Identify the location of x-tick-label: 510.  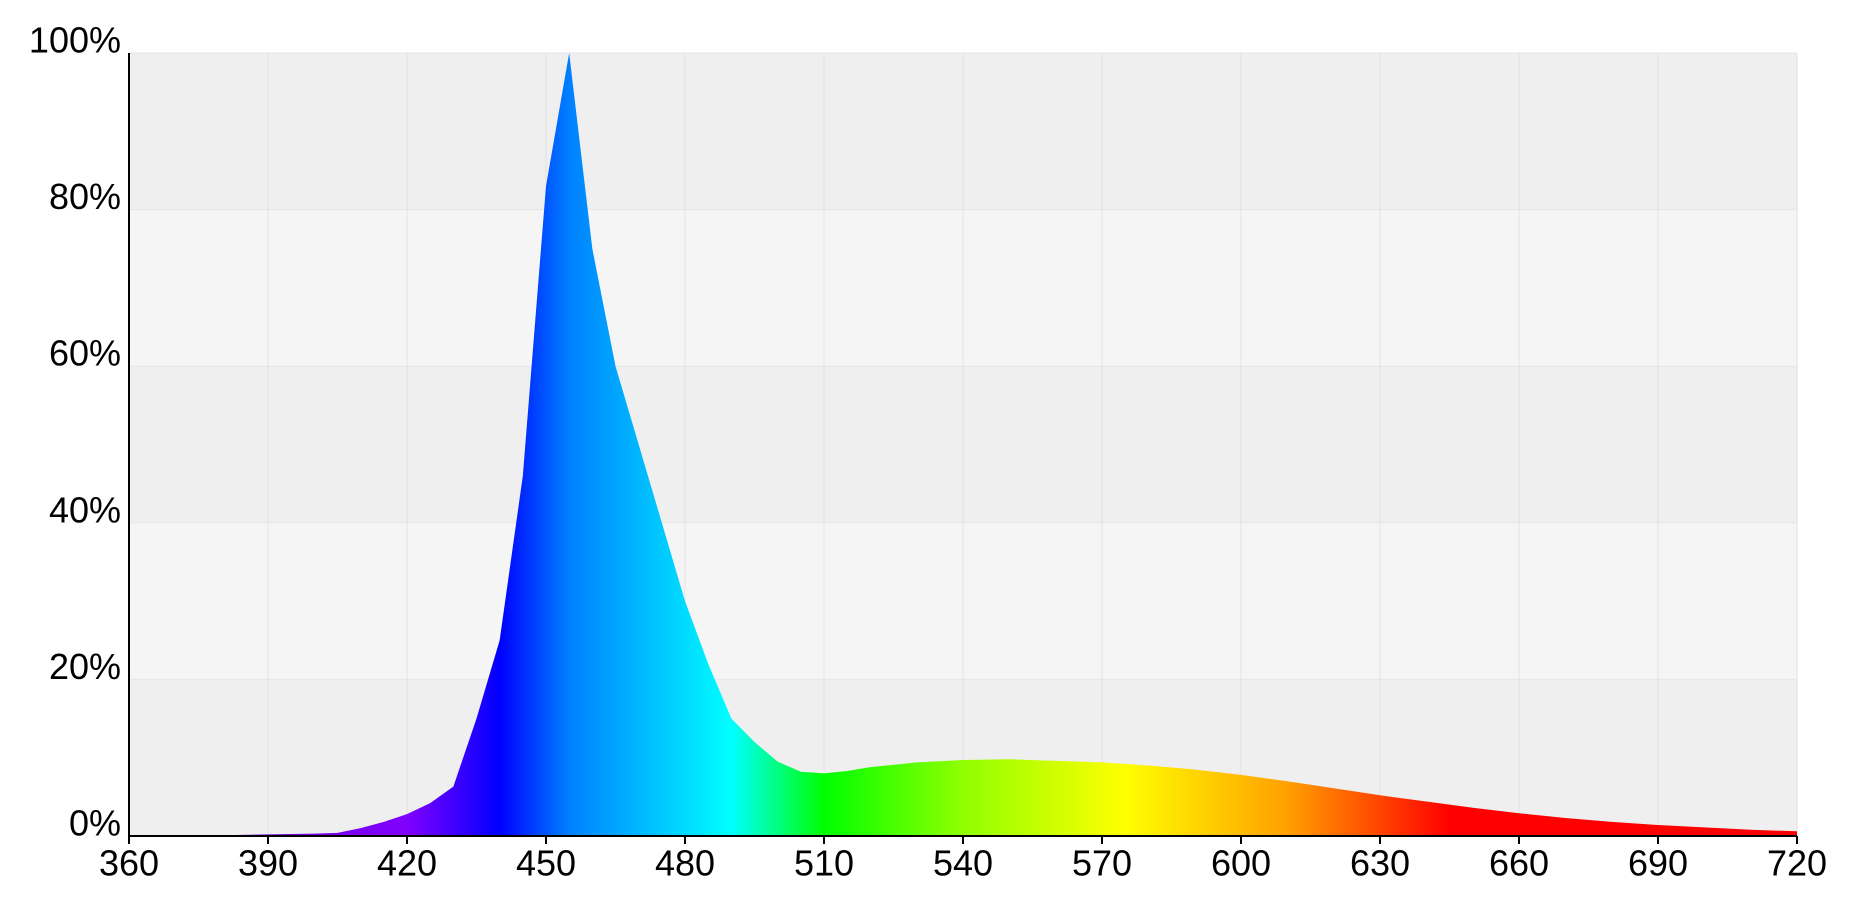
(824, 863).